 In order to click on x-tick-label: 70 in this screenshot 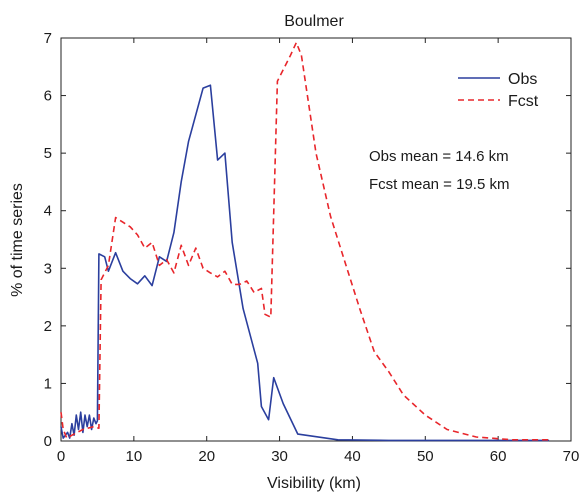, I will do `click(571, 456)`.